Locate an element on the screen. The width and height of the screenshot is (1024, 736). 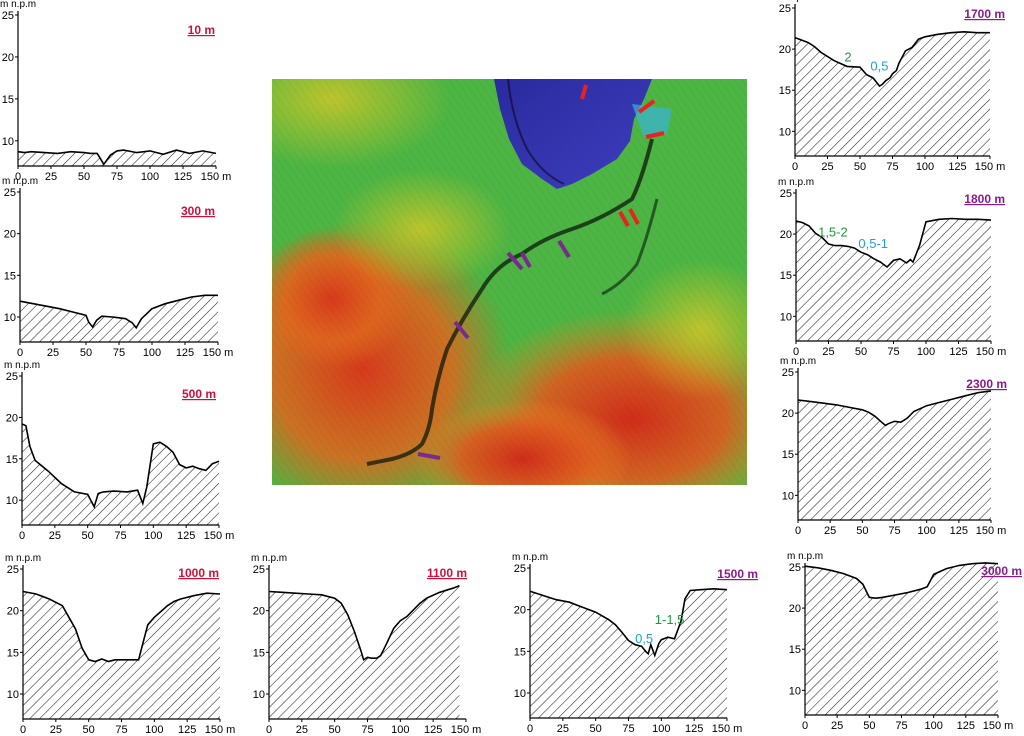
section-distance-label: 1700 m is located at coordinates (984, 14).